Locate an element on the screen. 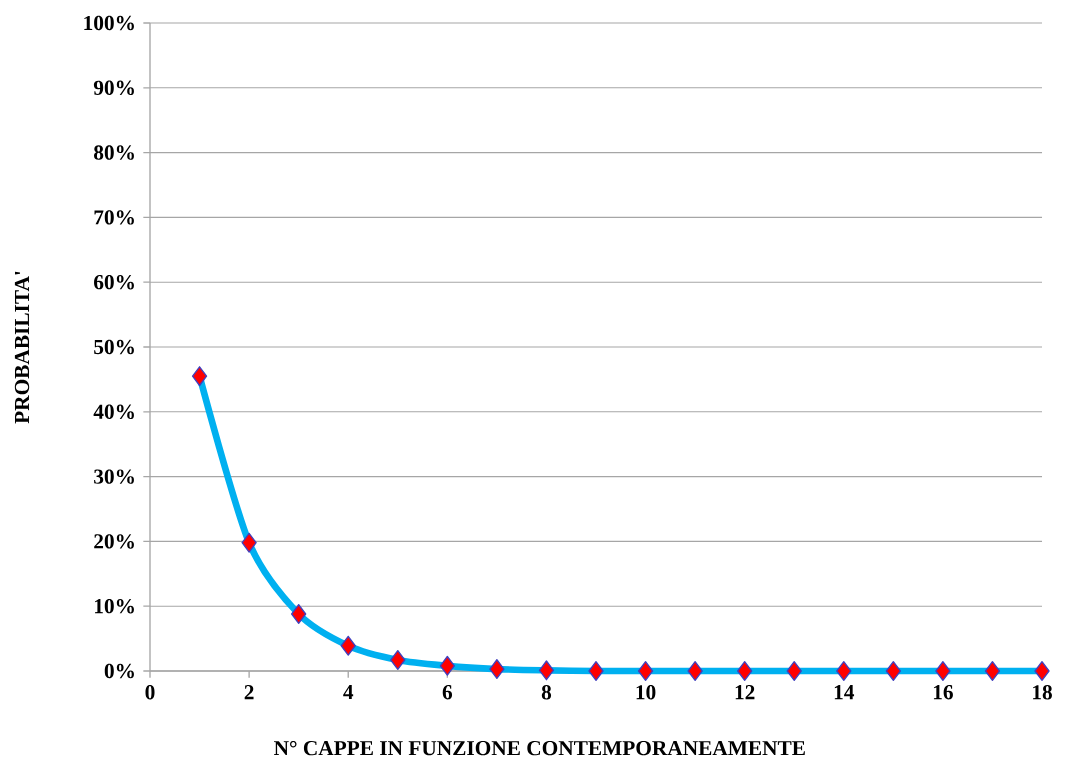  x-tick-label: 16 is located at coordinates (943, 692).